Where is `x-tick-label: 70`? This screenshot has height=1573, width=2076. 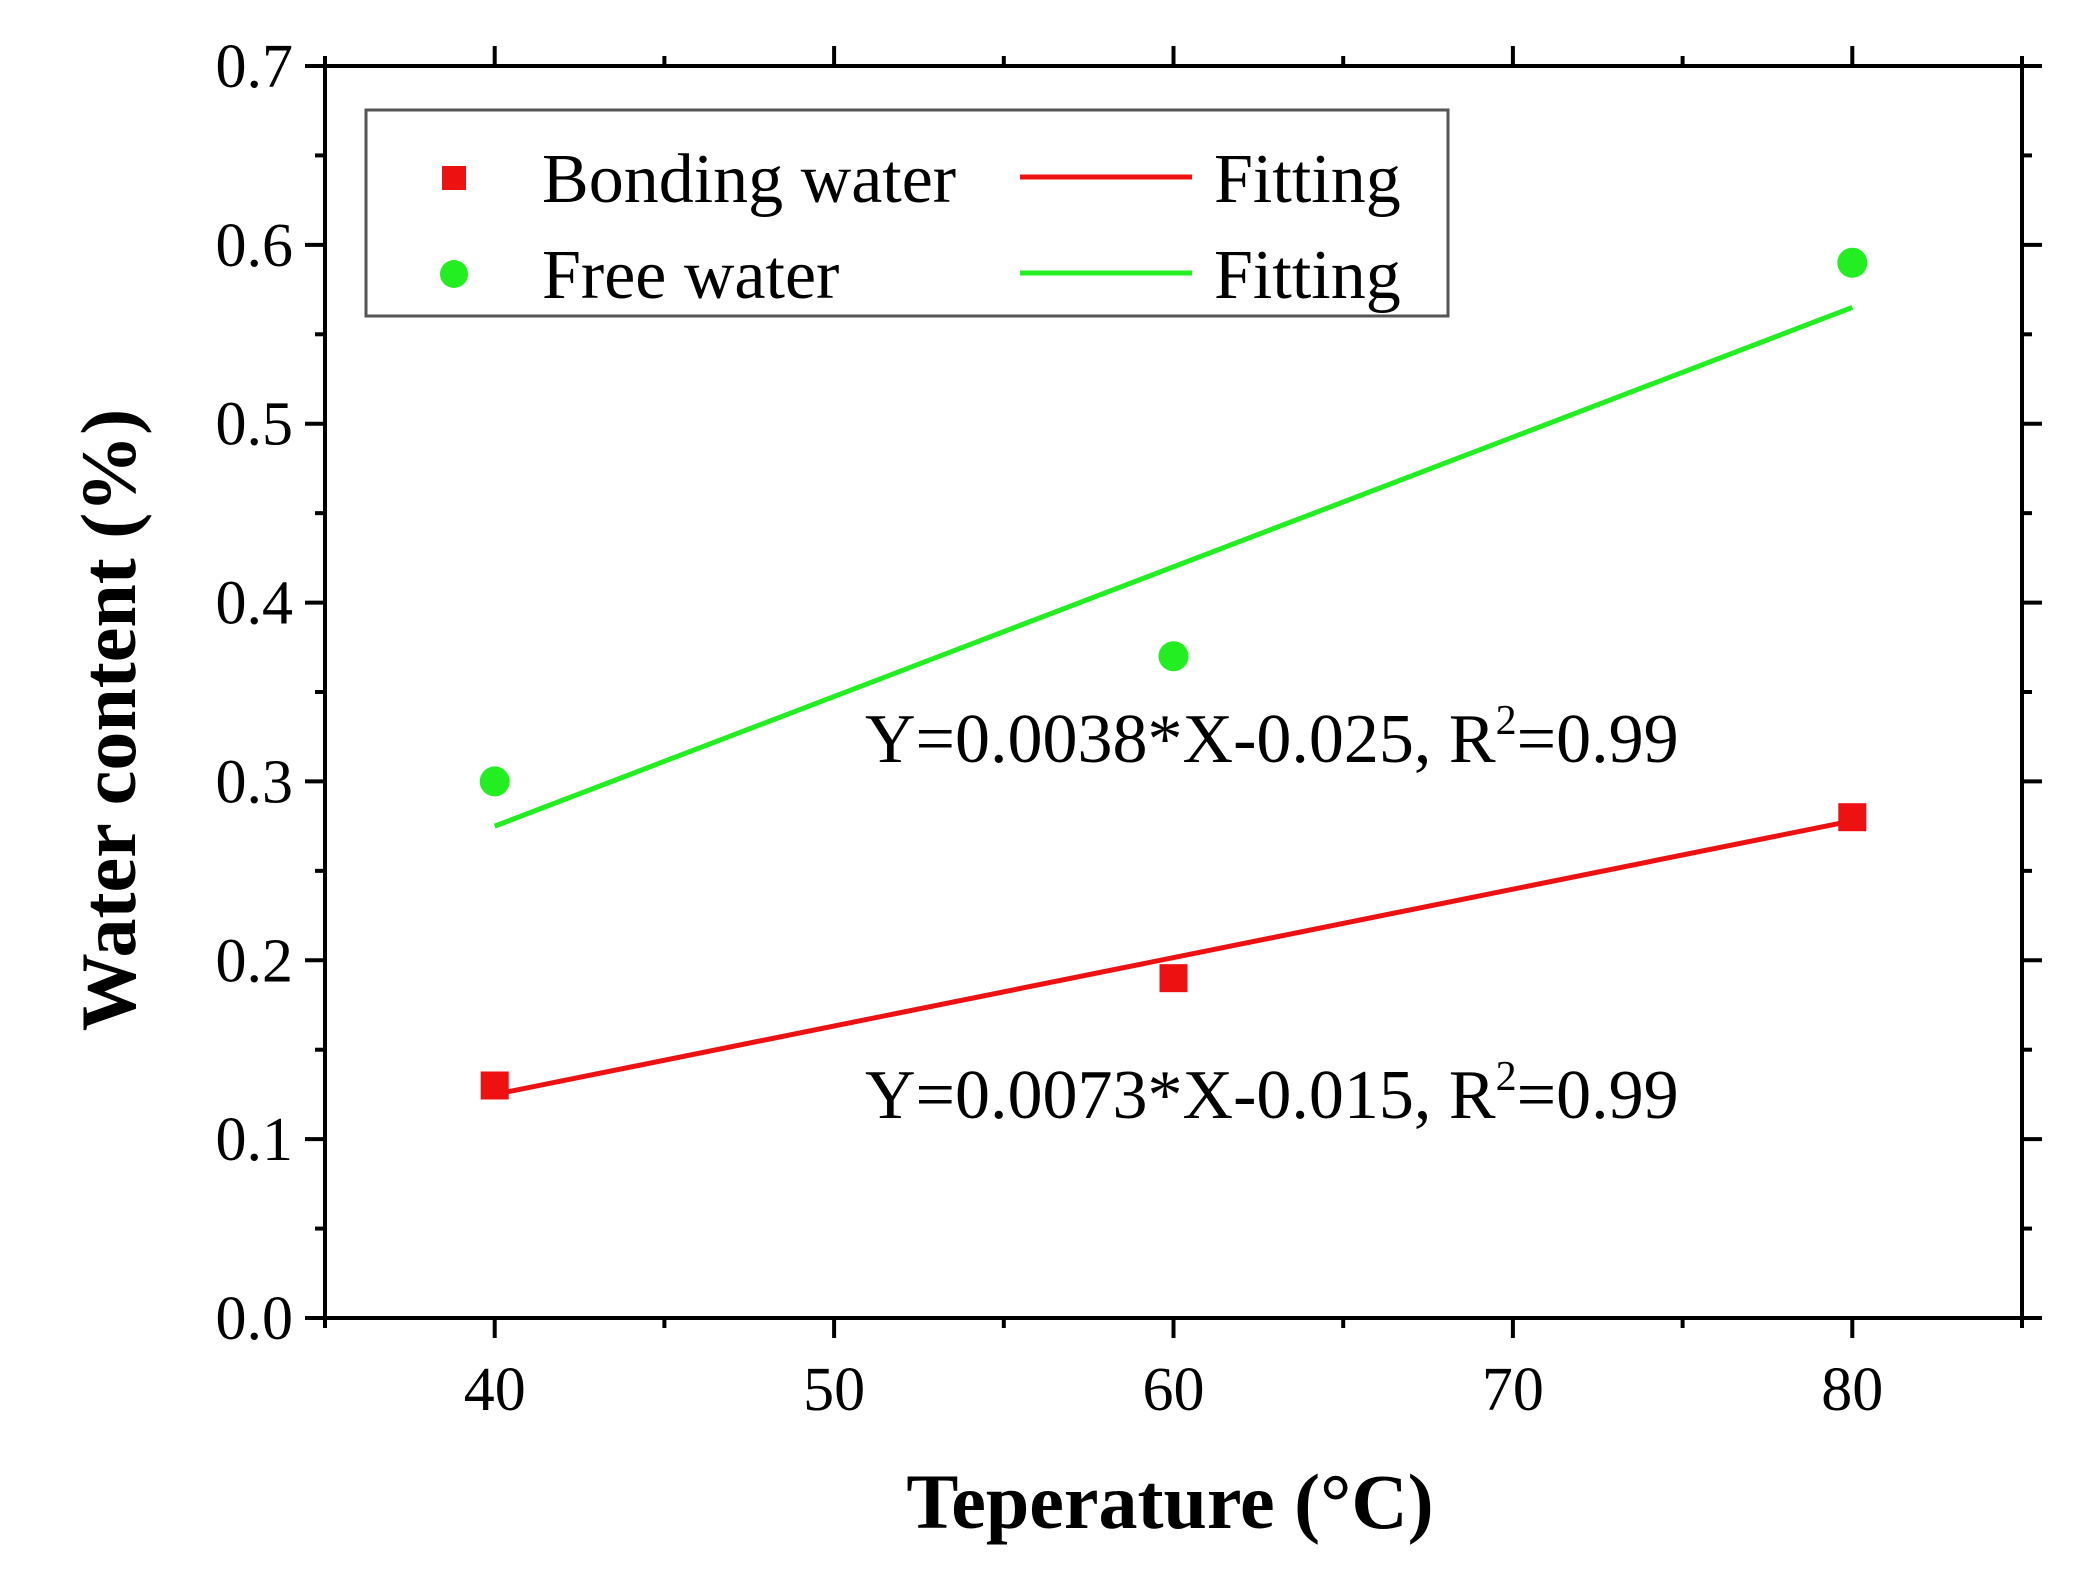 x-tick-label: 70 is located at coordinates (1513, 1390).